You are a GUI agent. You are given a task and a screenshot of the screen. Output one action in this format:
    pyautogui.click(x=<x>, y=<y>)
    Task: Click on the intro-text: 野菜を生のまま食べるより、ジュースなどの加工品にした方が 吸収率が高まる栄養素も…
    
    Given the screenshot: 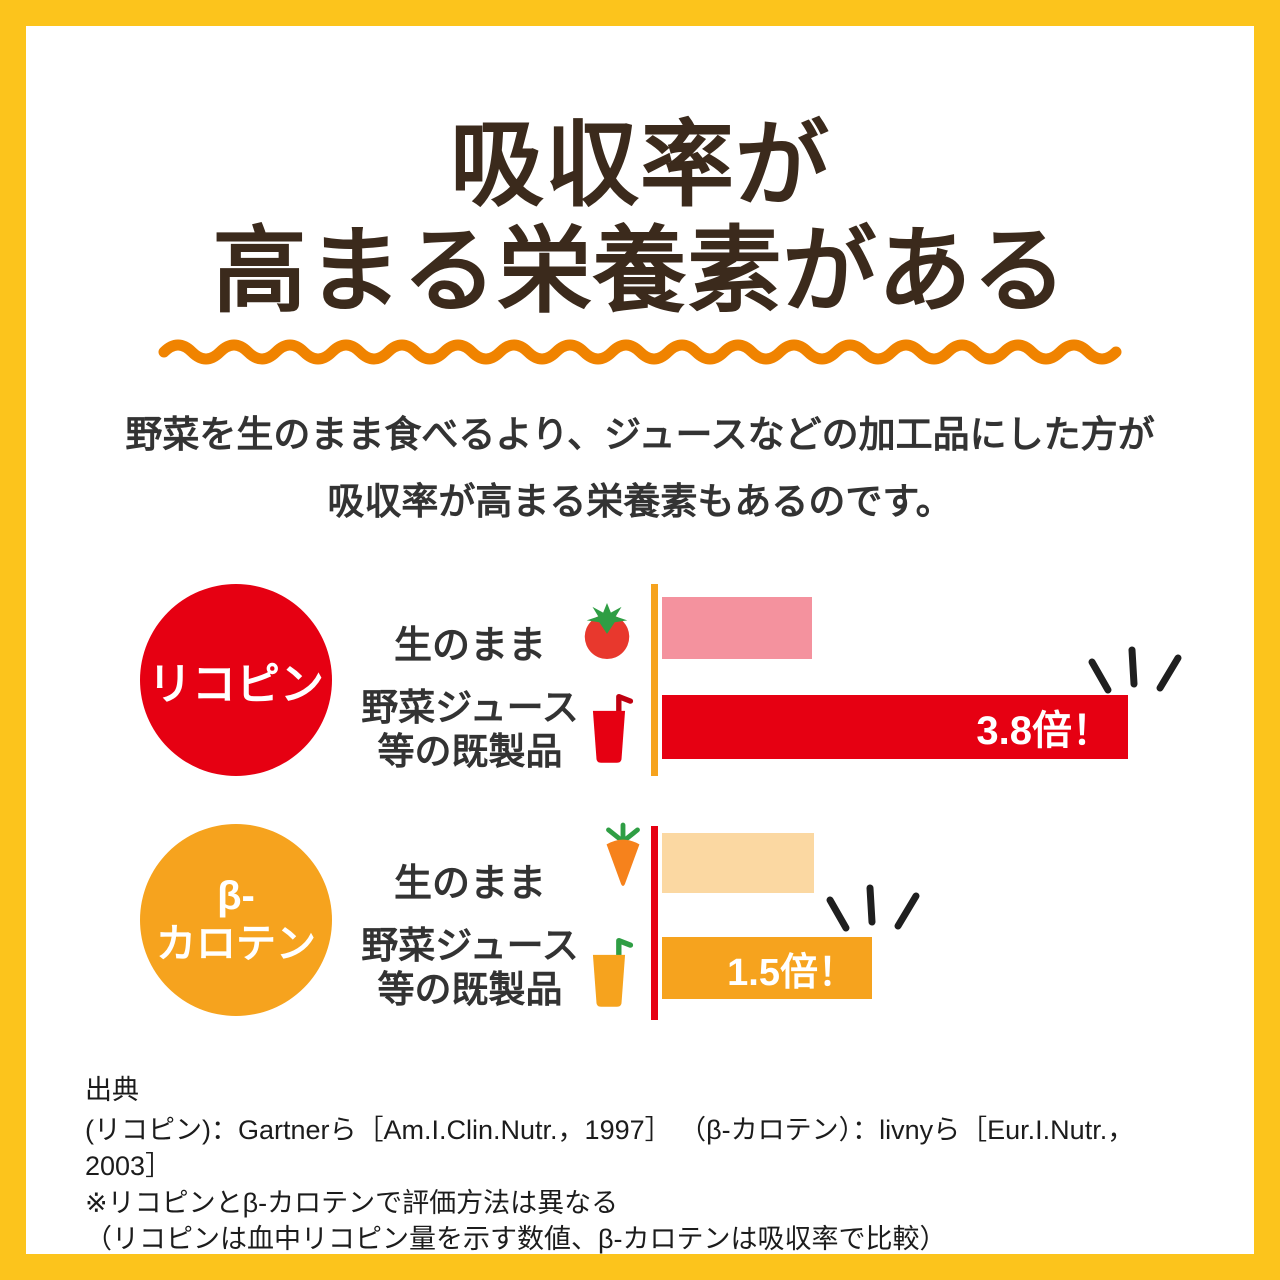 What is the action you would take?
    pyautogui.click(x=640, y=468)
    